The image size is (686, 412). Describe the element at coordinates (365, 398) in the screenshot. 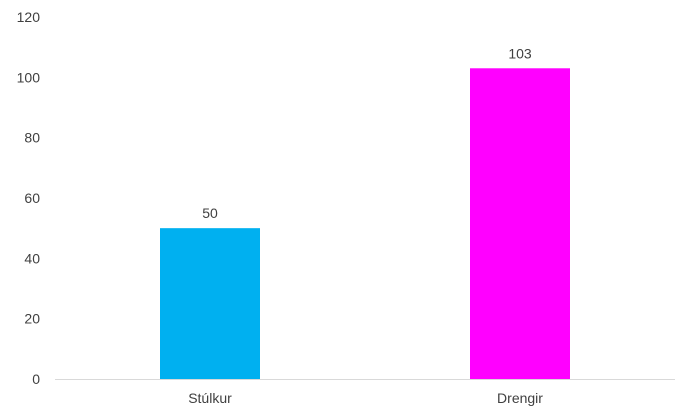

I see `x-axis-category-labels: Stúlkur Drengir` at that location.